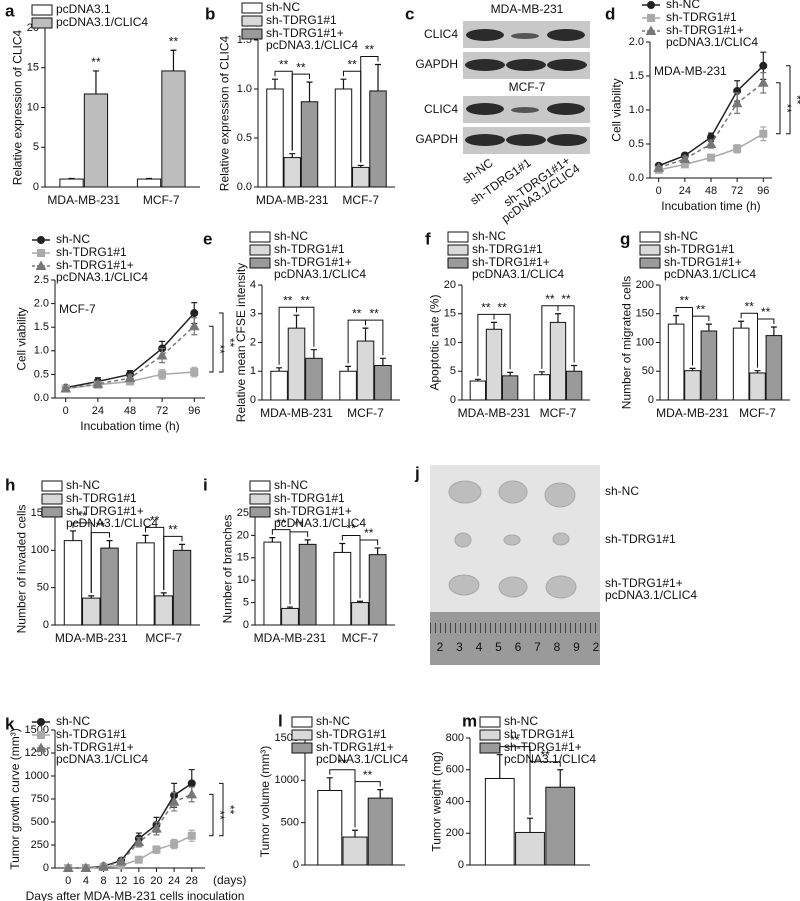 The width and height of the screenshot is (800, 901). Describe the element at coordinates (309, 498) in the screenshot. I see `legend-label: sh-TDRG1#1` at that location.